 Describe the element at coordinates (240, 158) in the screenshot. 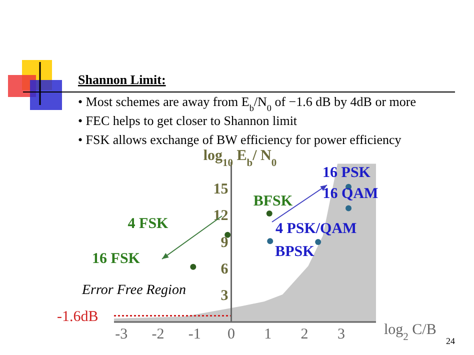

I see `y-axis-title: log$_{10}$ E$_{b}$/ N$_{0}$` at that location.